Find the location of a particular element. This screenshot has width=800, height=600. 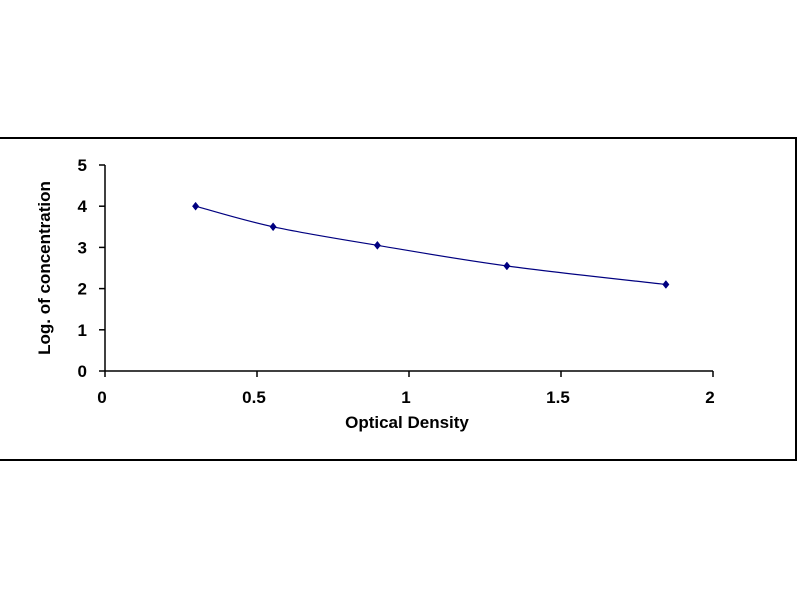

y-tick-label: 3 is located at coordinates (82, 247).